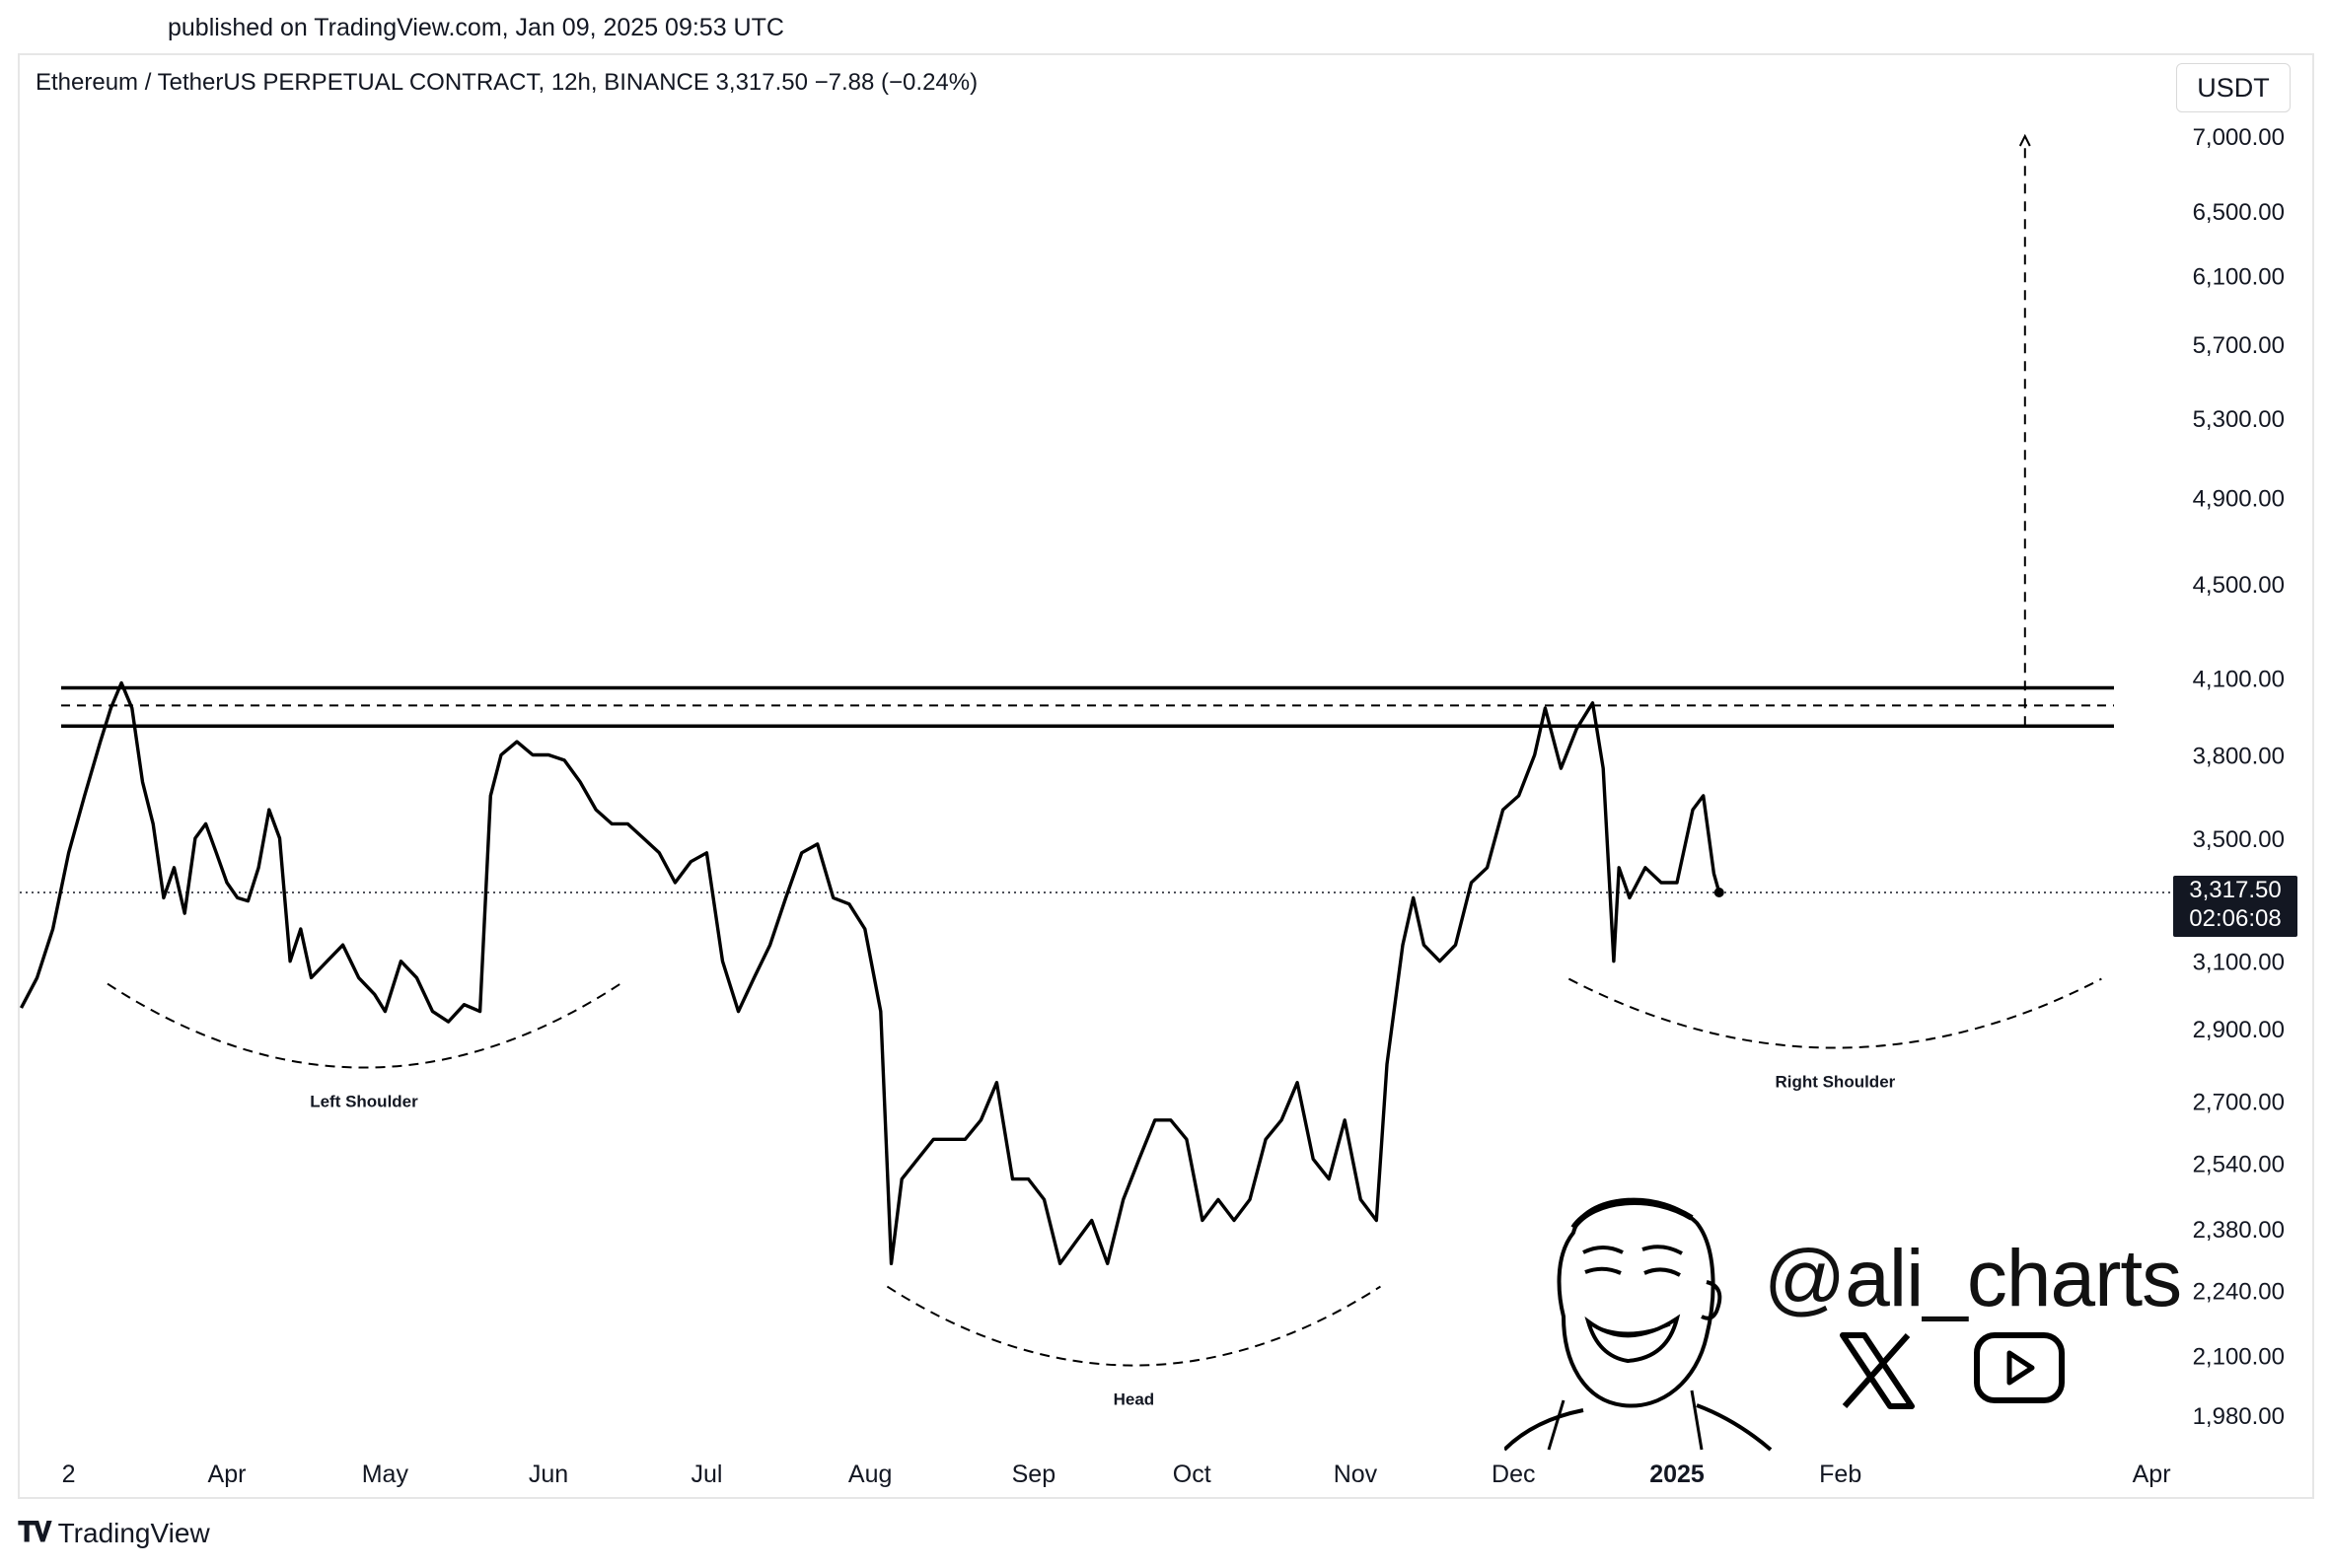  Describe the element at coordinates (1514, 1474) in the screenshot. I see `time-tick-label: Dec` at that location.